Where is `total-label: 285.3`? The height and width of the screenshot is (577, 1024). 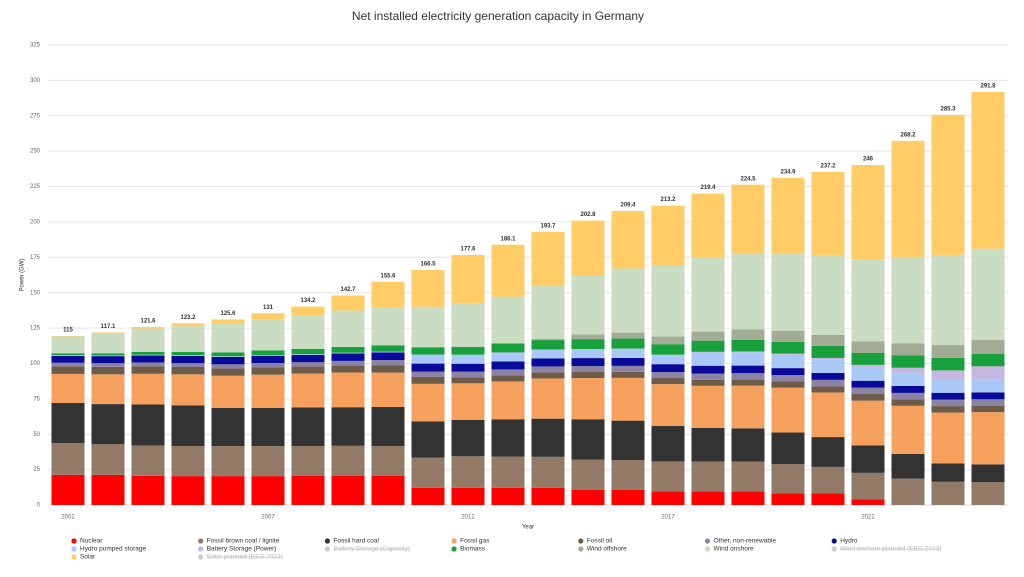 total-label: 285.3 is located at coordinates (948, 109).